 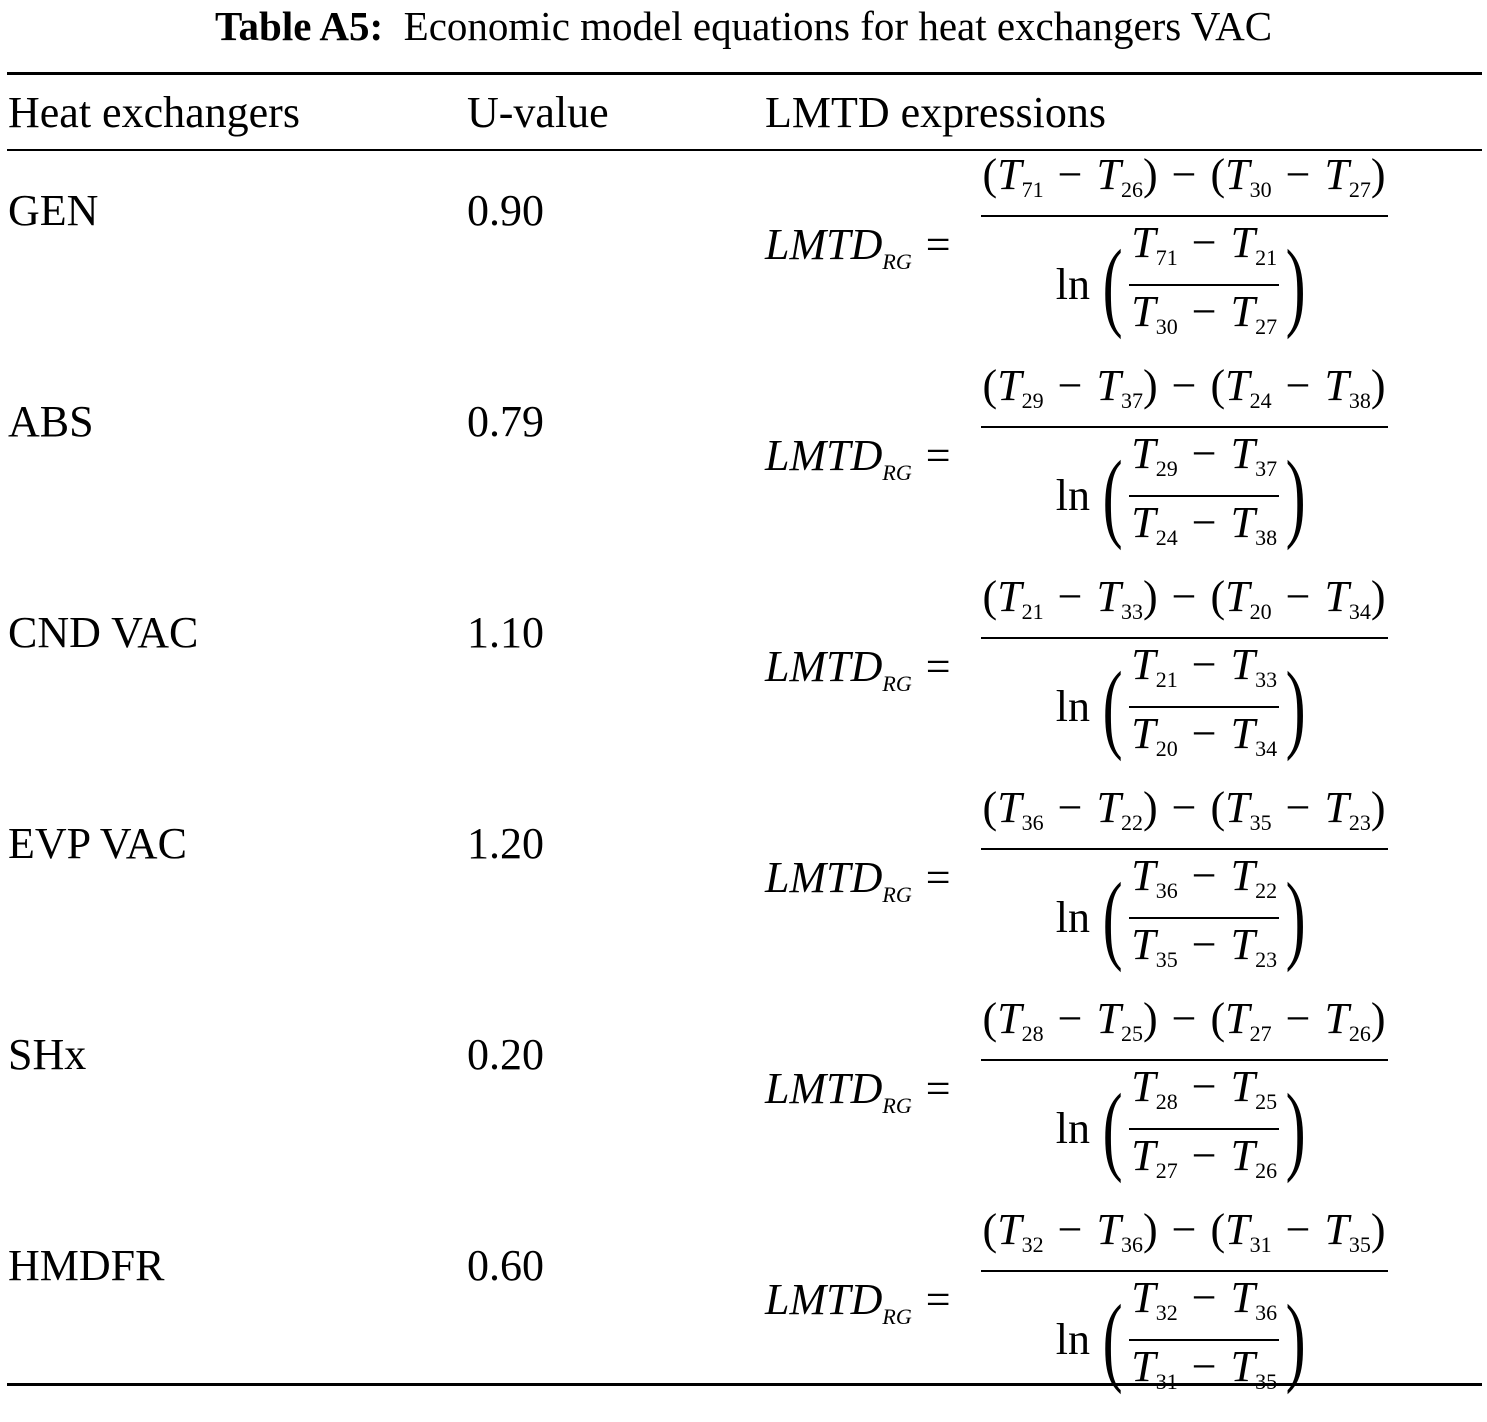 I want to click on header-lmtd: LMTD expressions, so click(x=935, y=112).